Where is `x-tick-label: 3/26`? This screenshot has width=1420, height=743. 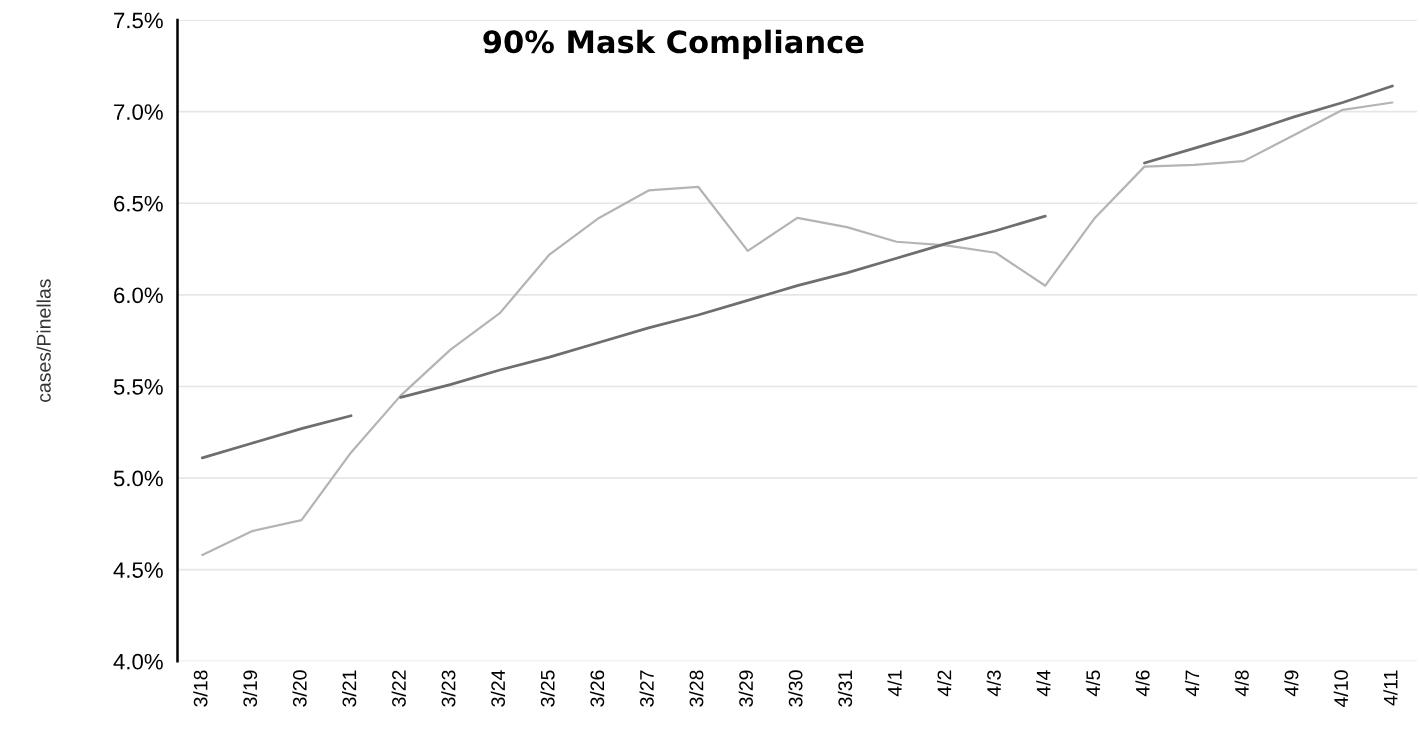 x-tick-label: 3/26 is located at coordinates (597, 688).